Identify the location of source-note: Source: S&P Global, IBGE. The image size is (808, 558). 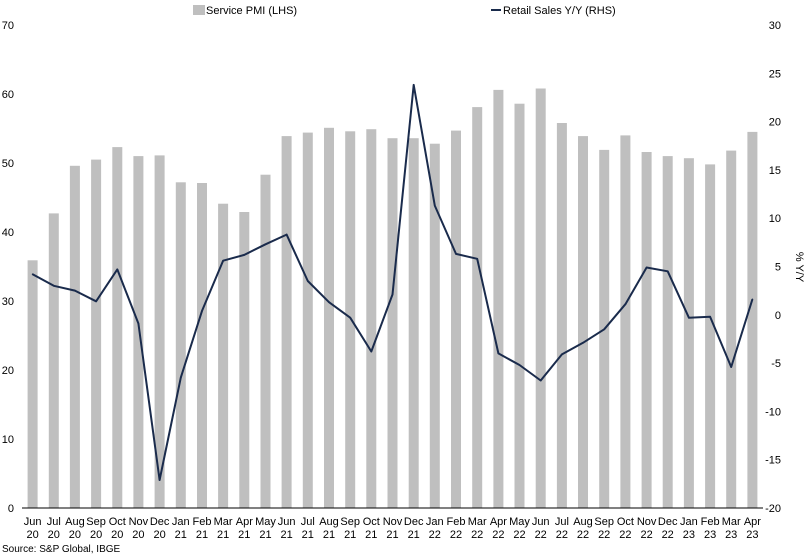
(61, 549).